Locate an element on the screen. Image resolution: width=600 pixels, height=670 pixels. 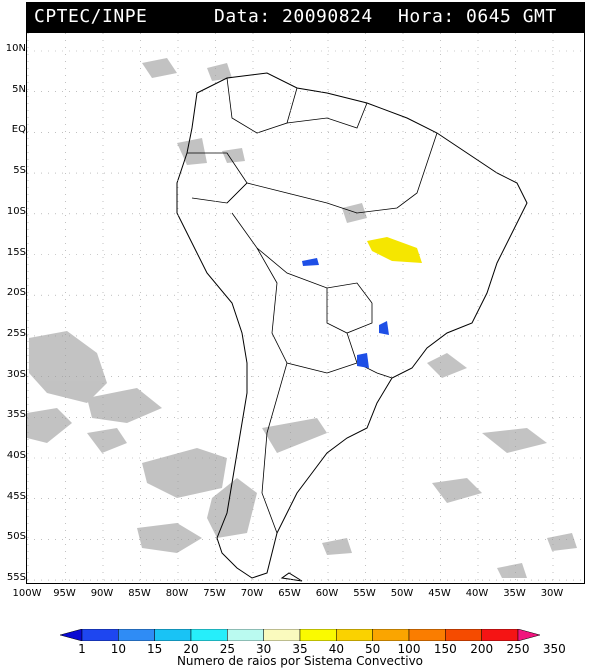
latitude-label: 20S is located at coordinates (16, 293).